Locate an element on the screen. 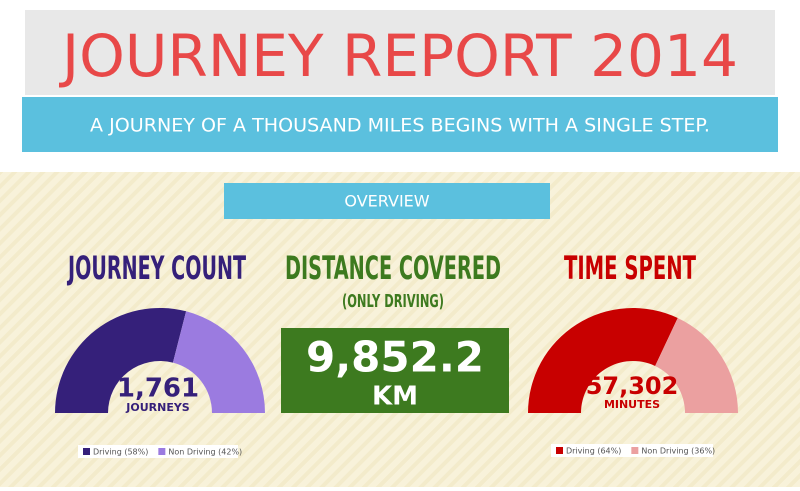  legend-label: Non Driving (42%) is located at coordinates (205, 452).